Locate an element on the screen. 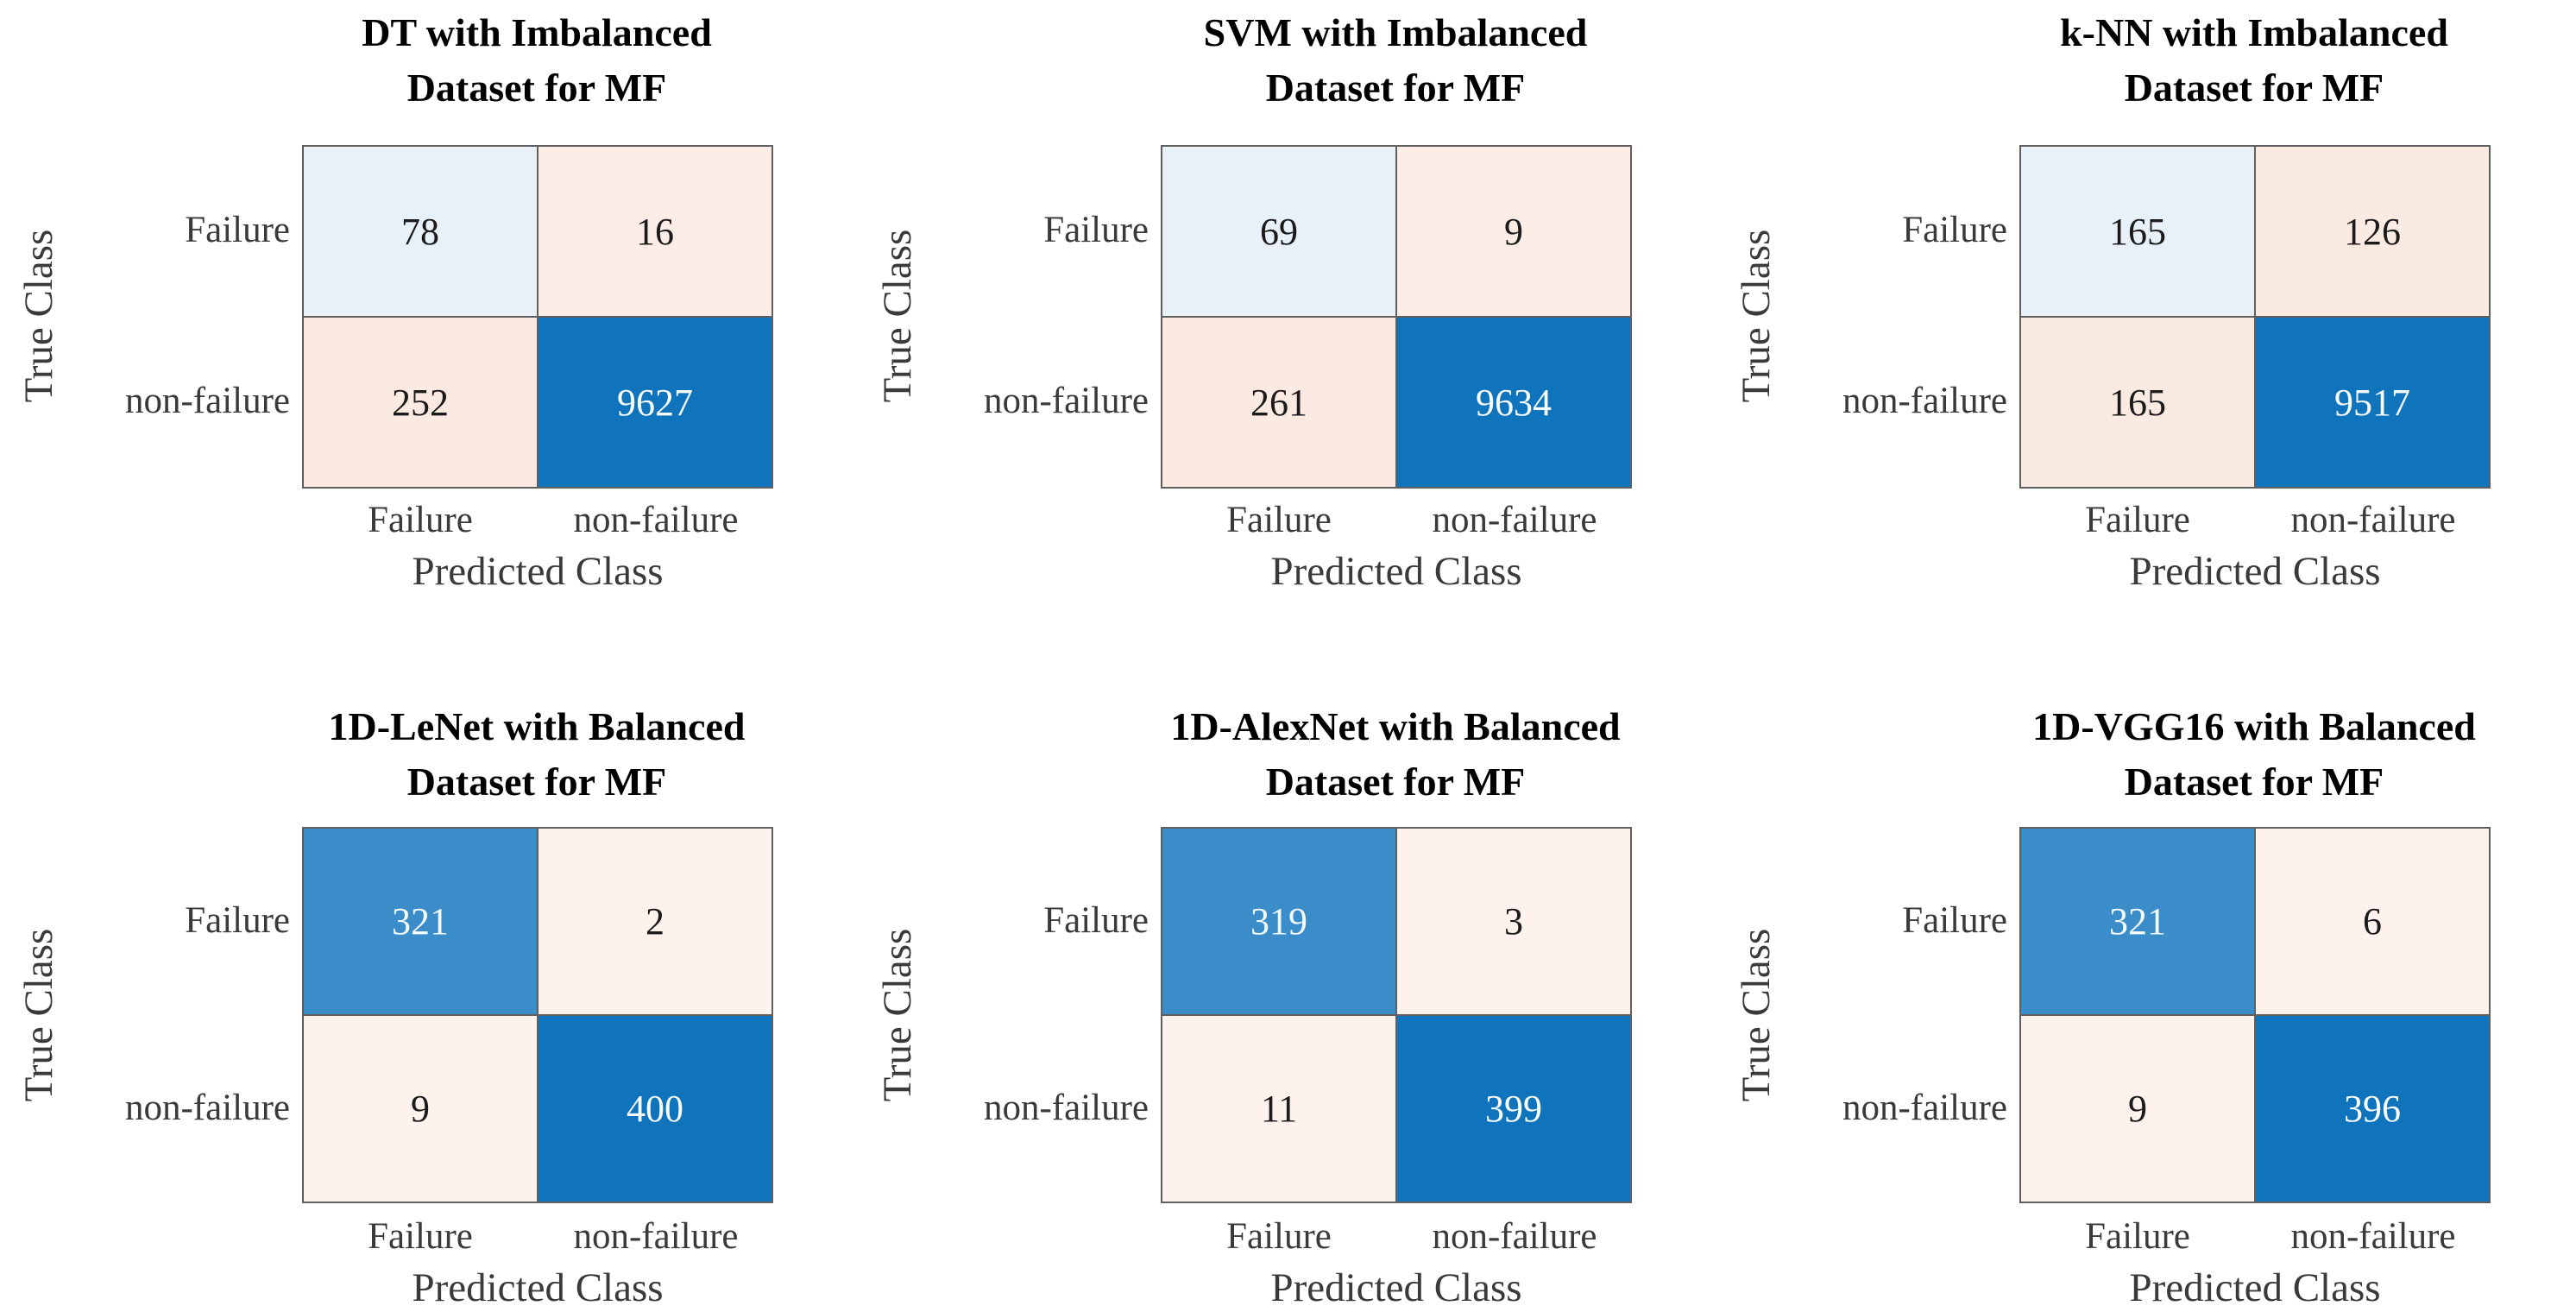  chart-title: k-NN with Imbalanced Dataset for MF is located at coordinates (2229, 60).